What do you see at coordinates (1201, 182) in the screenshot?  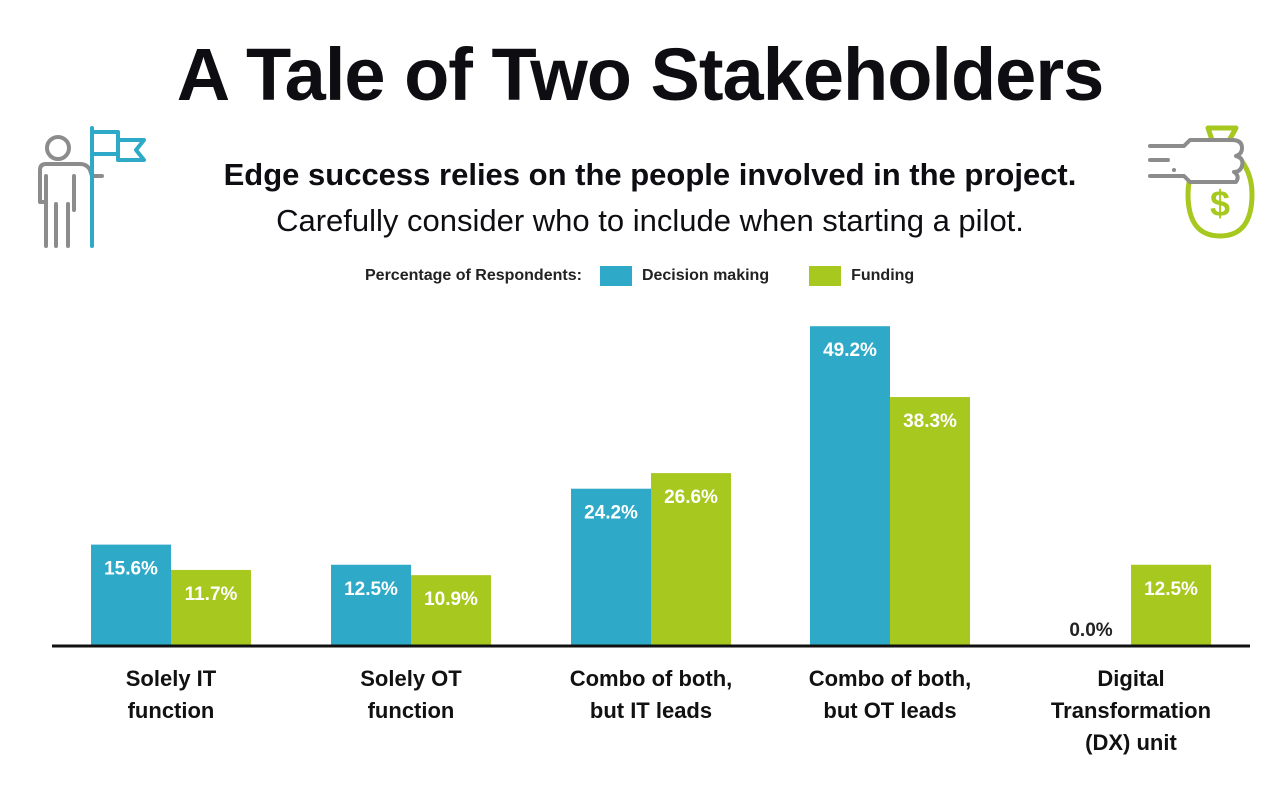 I see `hand-with-money-bag-icon: $` at bounding box center [1201, 182].